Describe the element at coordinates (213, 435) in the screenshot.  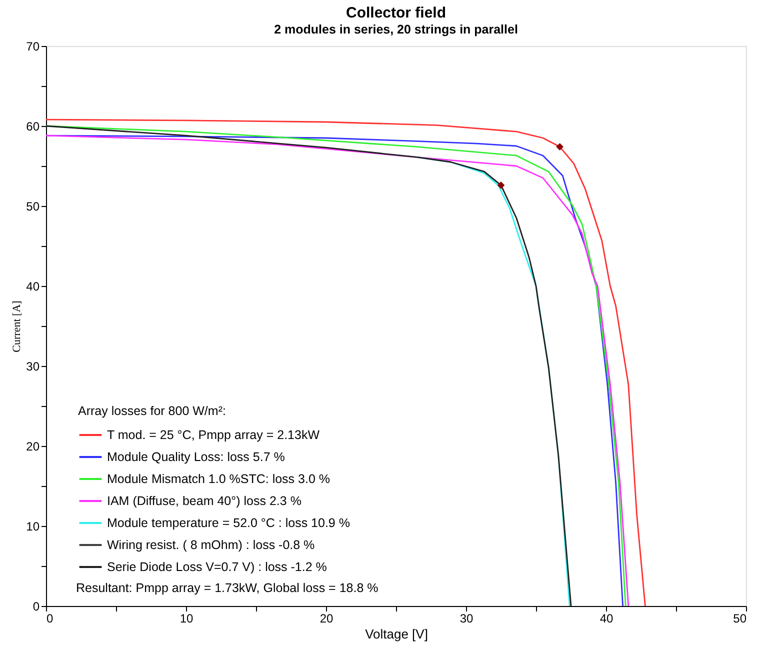
I see `legend-label: T mod. = 25 °C, Pmpp array = 2.13kW` at that location.